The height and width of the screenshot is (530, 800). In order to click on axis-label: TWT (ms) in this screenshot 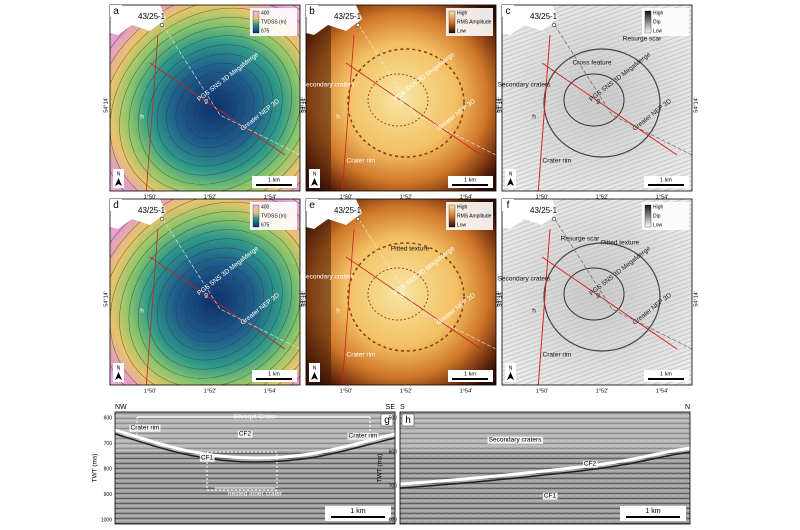, I will do `click(95, 468)`.